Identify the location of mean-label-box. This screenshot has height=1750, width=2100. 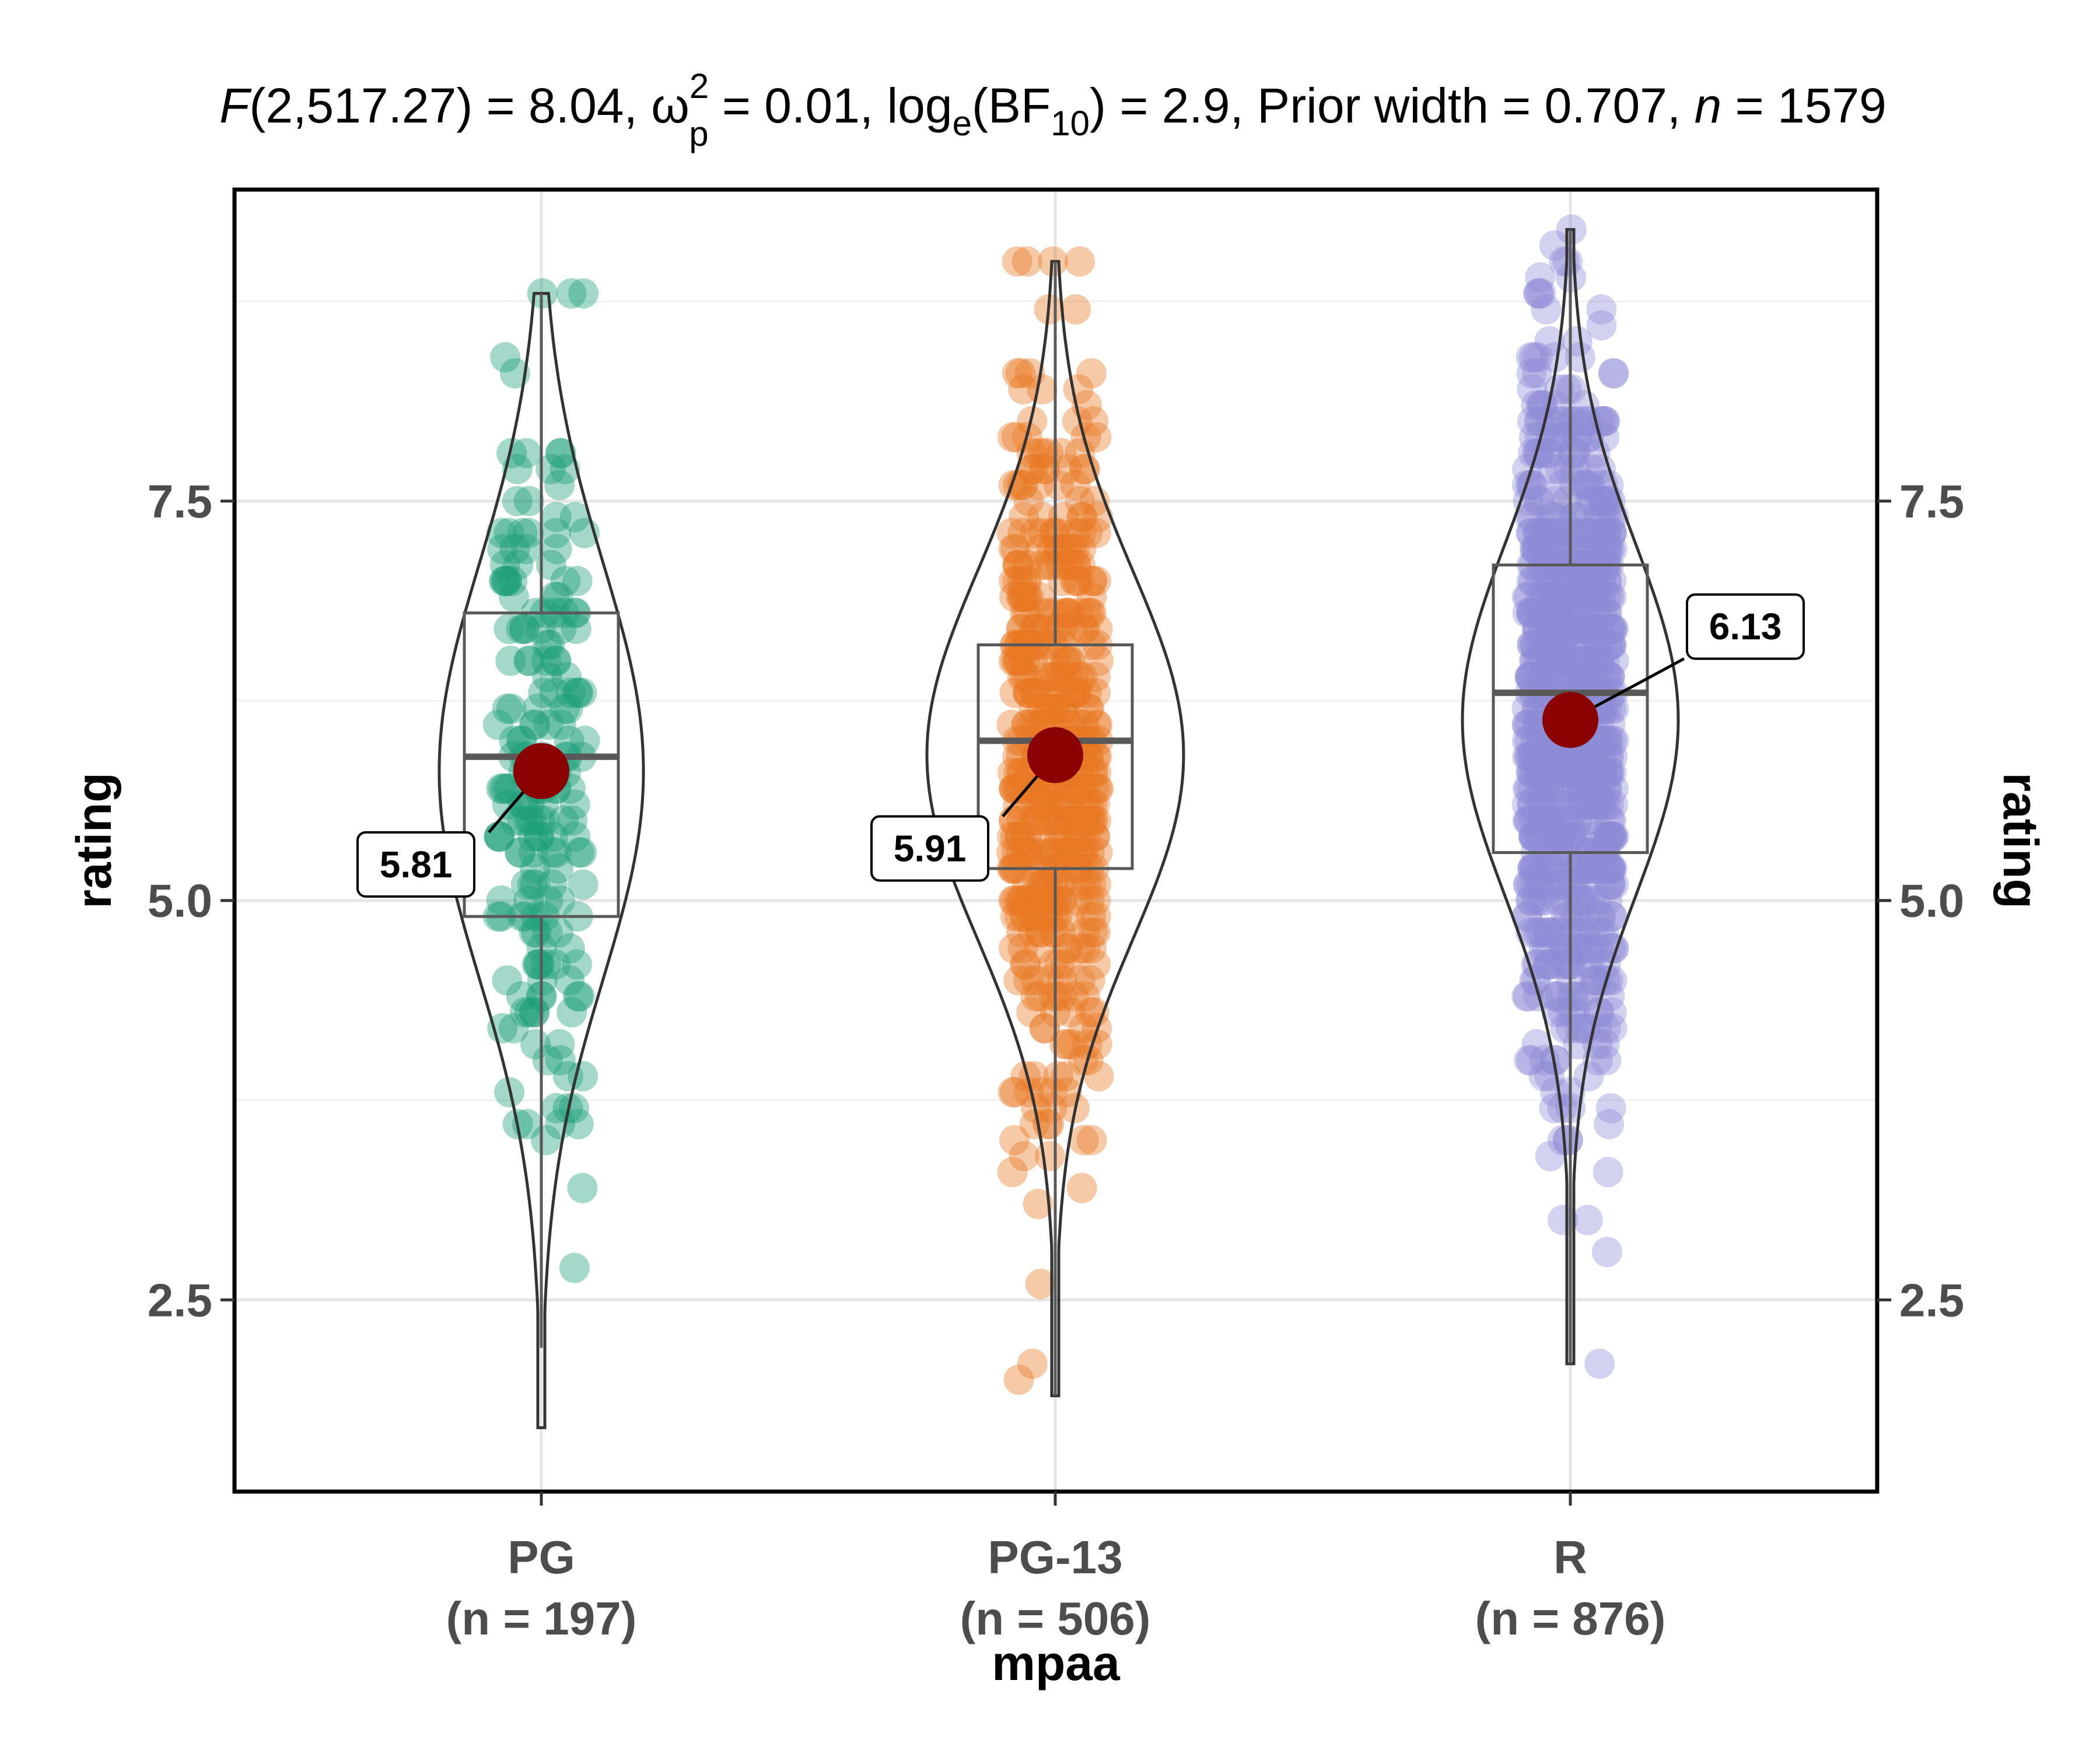
(1745, 626).